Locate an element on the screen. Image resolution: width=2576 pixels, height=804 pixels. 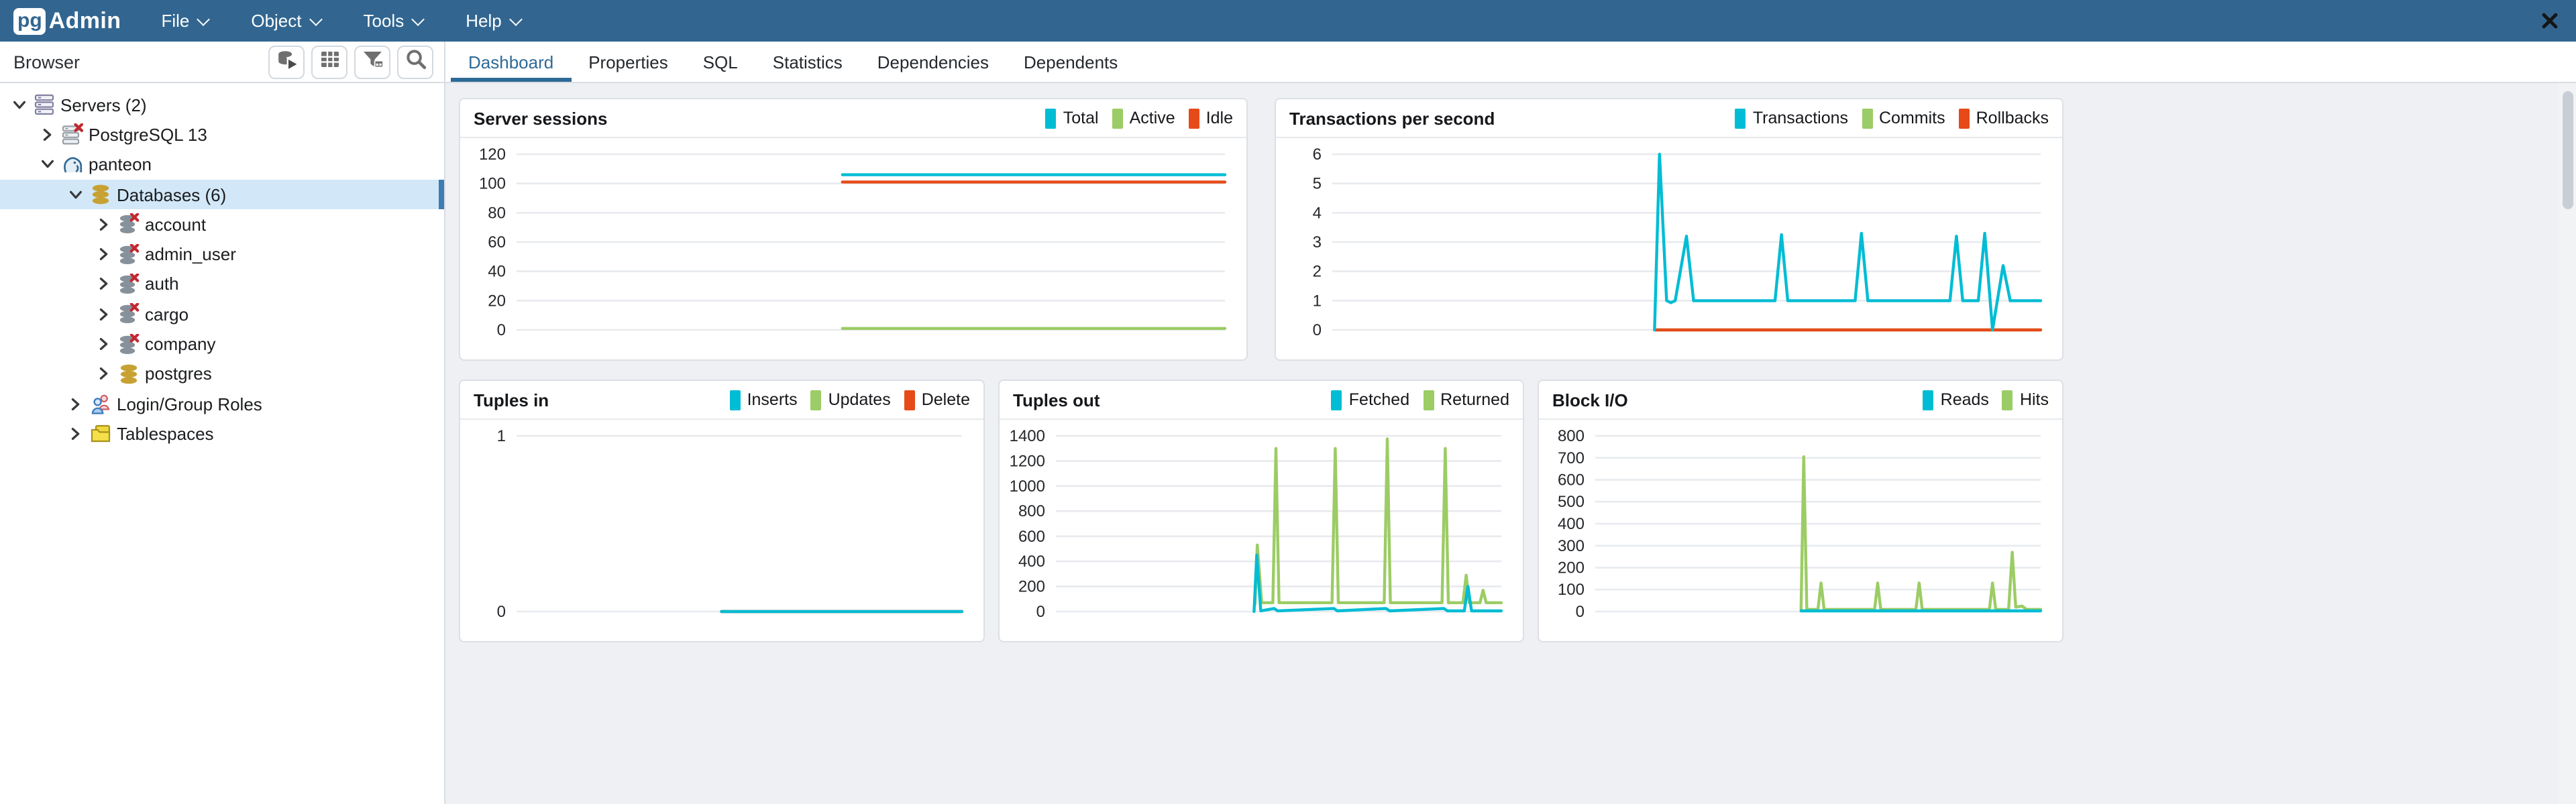
tree-item-tablespaces: Tablespaces is located at coordinates (222, 434).